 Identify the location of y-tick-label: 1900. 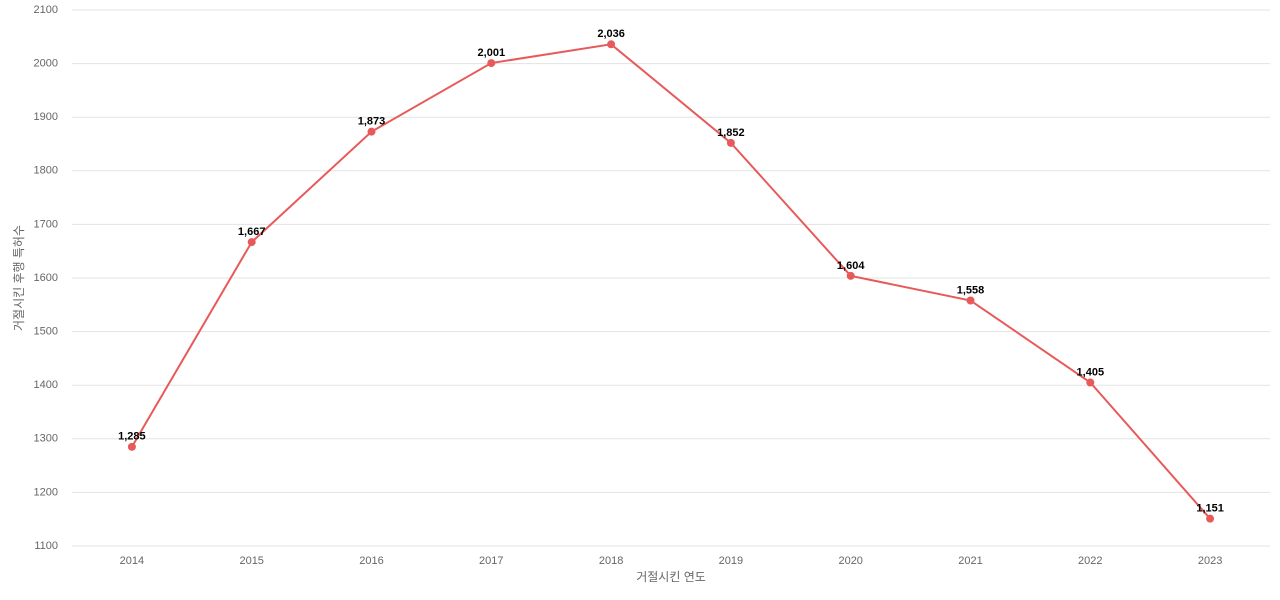
(46, 117).